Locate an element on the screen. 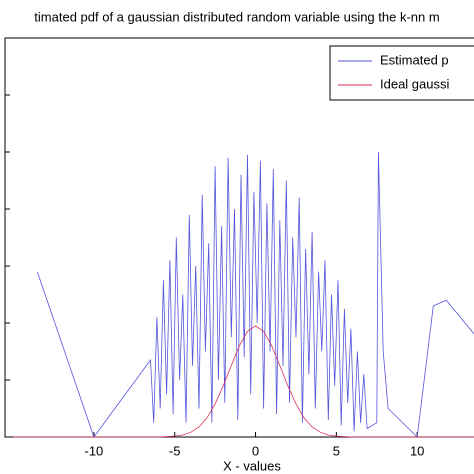  legend-label: Ideal gaussi is located at coordinates (414, 83).